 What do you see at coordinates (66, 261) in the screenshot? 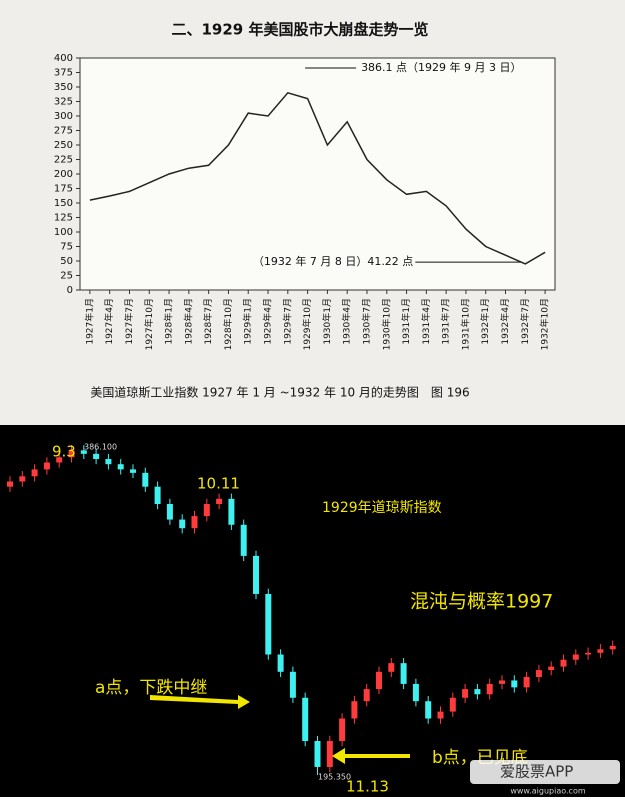
I see `y-tick-label: 50` at bounding box center [66, 261].